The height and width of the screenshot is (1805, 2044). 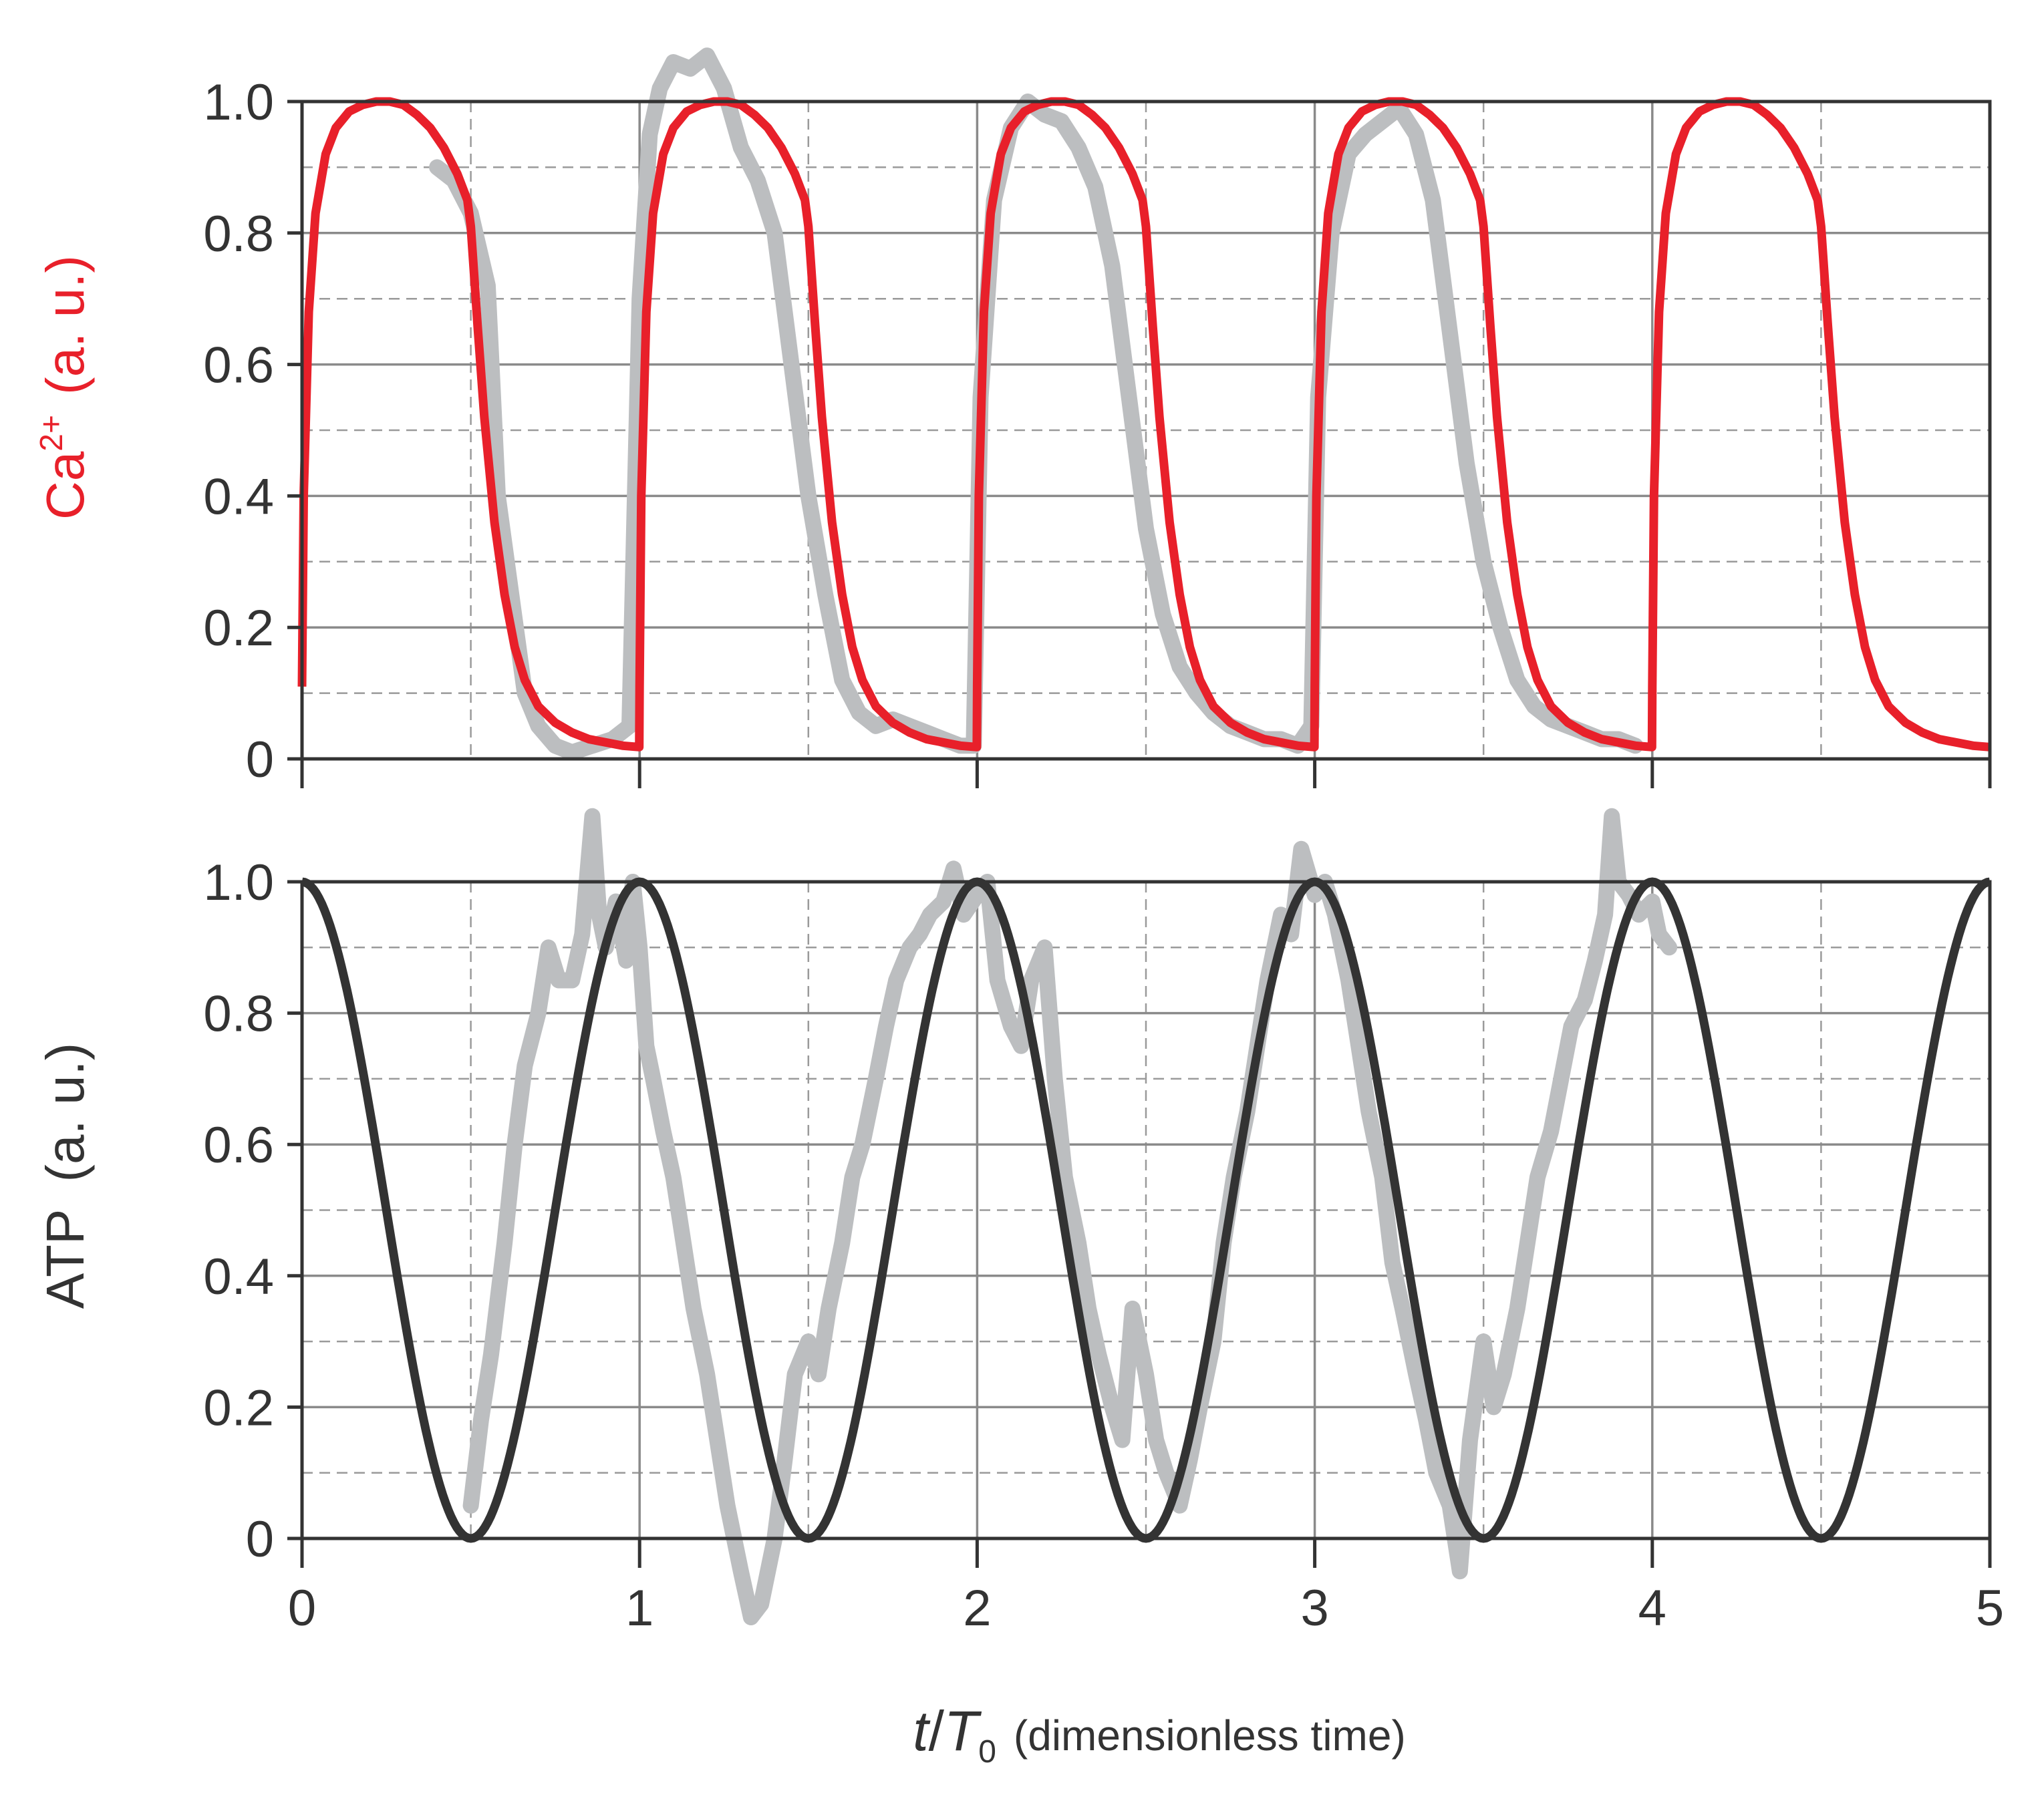 I want to click on atp-y-axis-label-unit: (a. u.), so click(x=65, y=1112).